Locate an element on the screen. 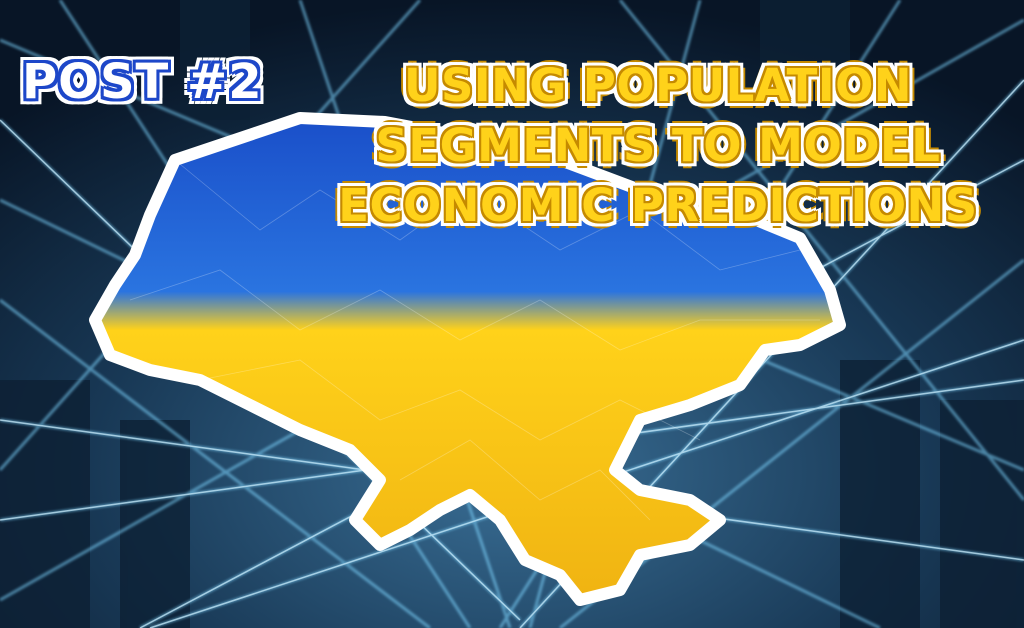  post-number-badge: POST #2 is located at coordinates (142, 82).